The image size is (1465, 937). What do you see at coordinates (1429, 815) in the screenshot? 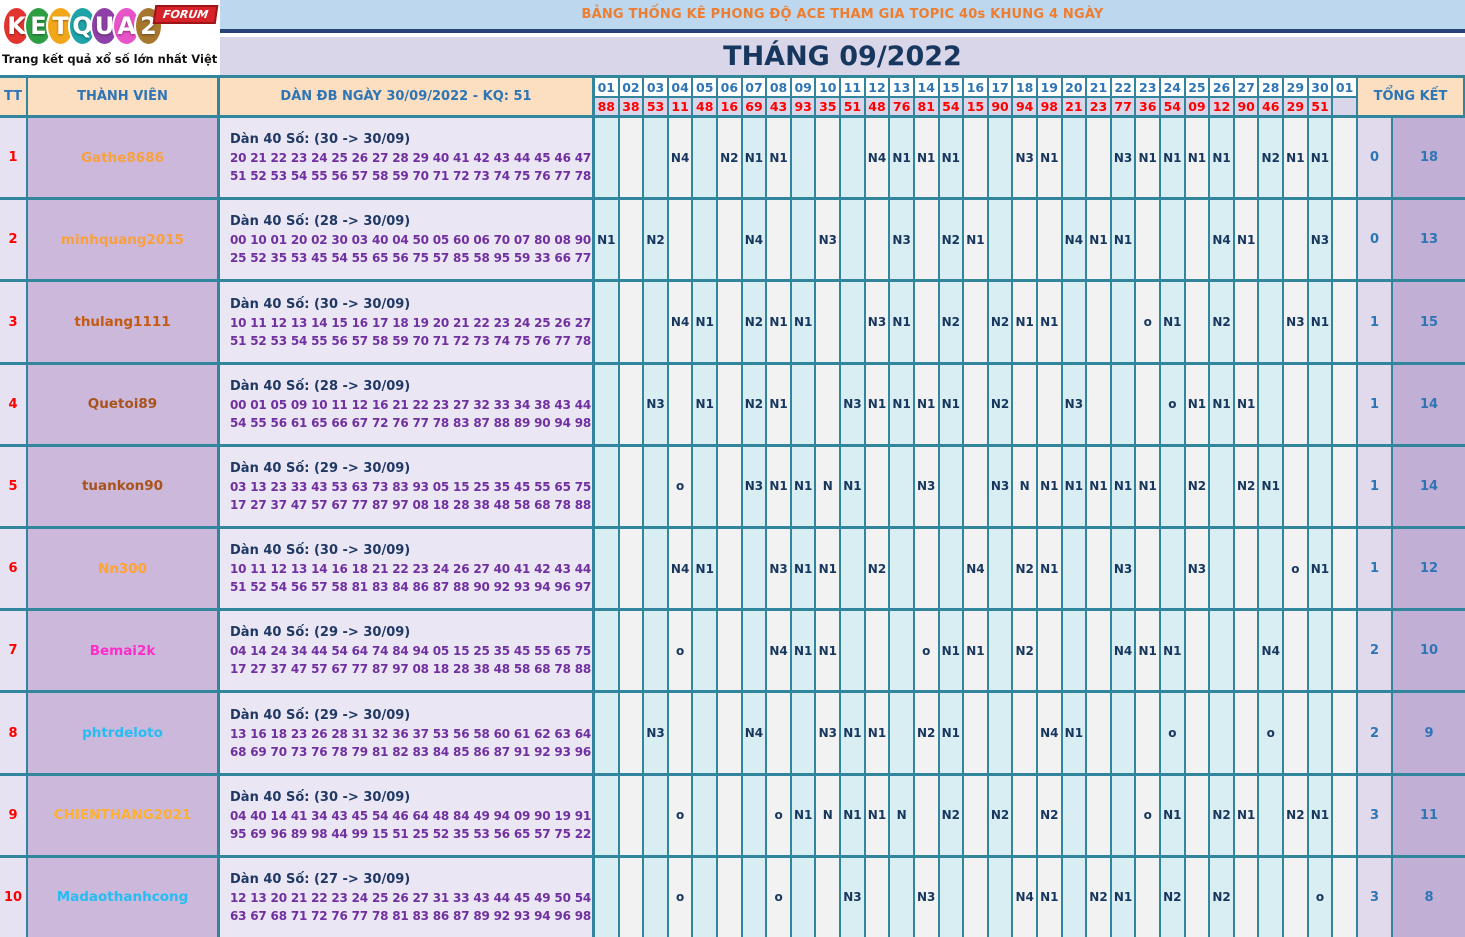
I see `total-hit-count: 11` at bounding box center [1429, 815].